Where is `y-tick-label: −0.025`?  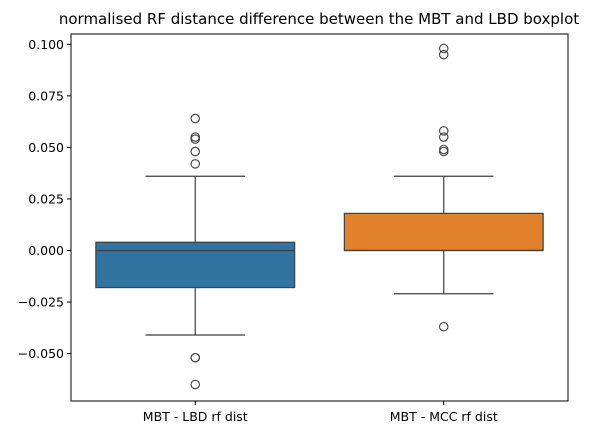
y-tick-label: −0.025 is located at coordinates (41, 302).